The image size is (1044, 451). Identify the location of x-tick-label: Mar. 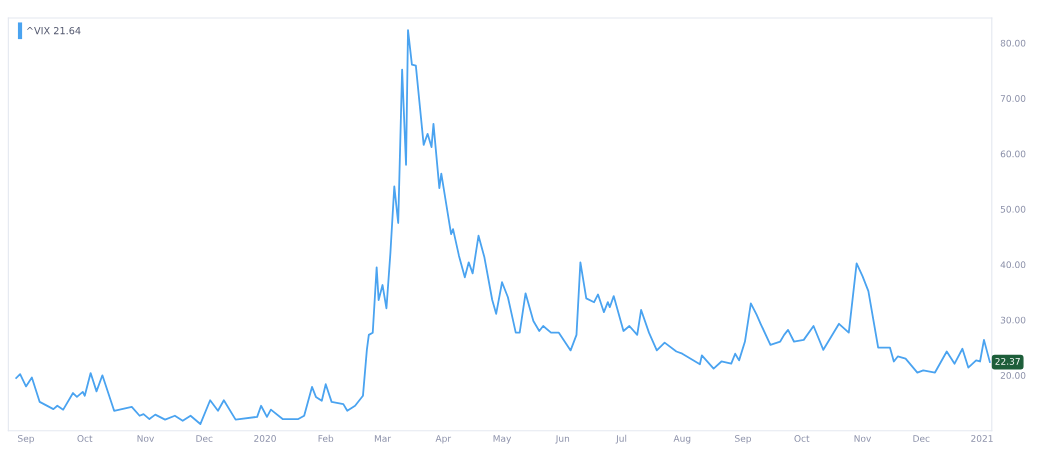
(383, 438).